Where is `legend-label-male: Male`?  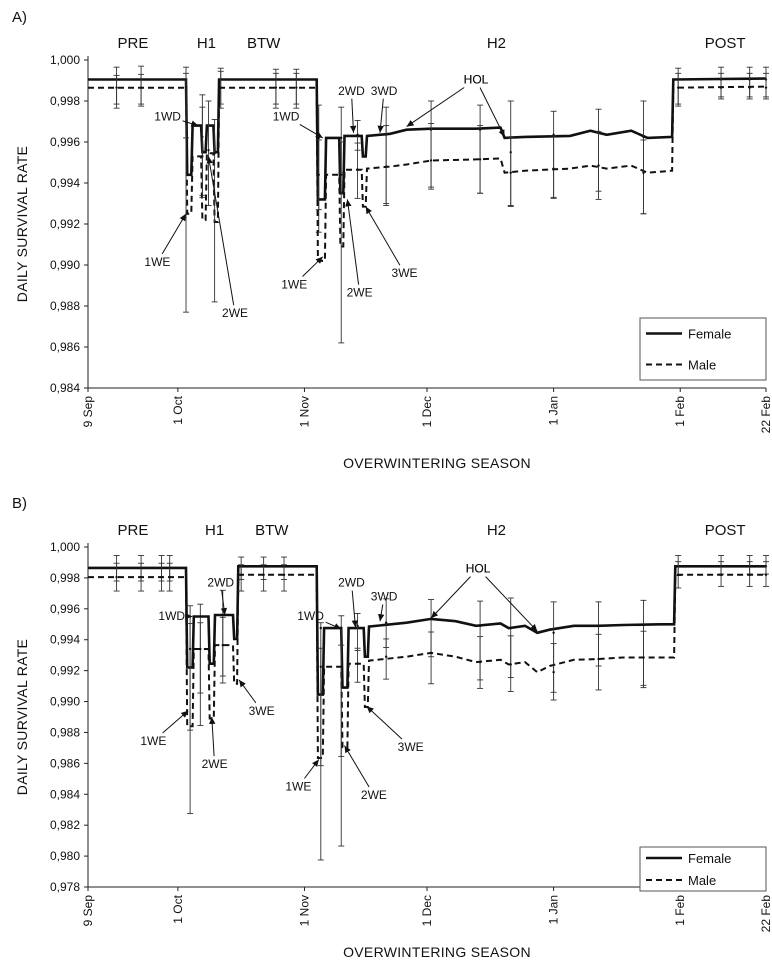
legend-label-male: Male is located at coordinates (702, 365).